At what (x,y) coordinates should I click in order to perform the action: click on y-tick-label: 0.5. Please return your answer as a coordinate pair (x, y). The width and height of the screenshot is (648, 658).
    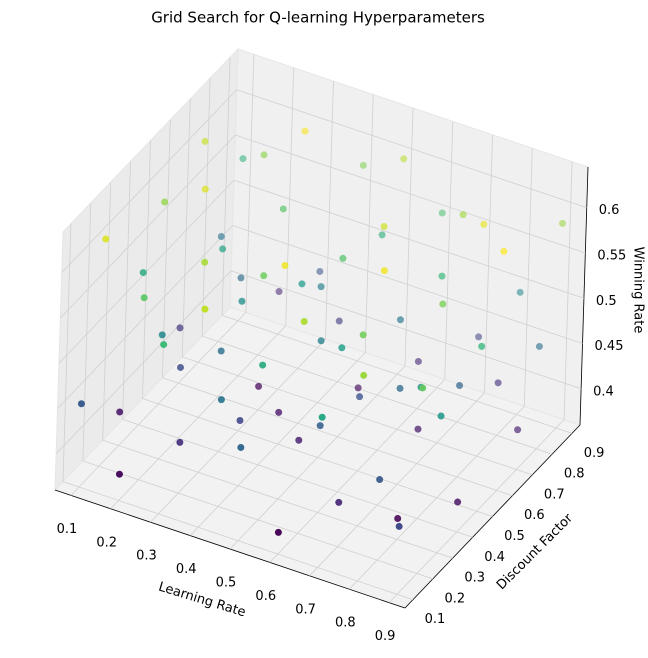
    Looking at the image, I should click on (514, 536).